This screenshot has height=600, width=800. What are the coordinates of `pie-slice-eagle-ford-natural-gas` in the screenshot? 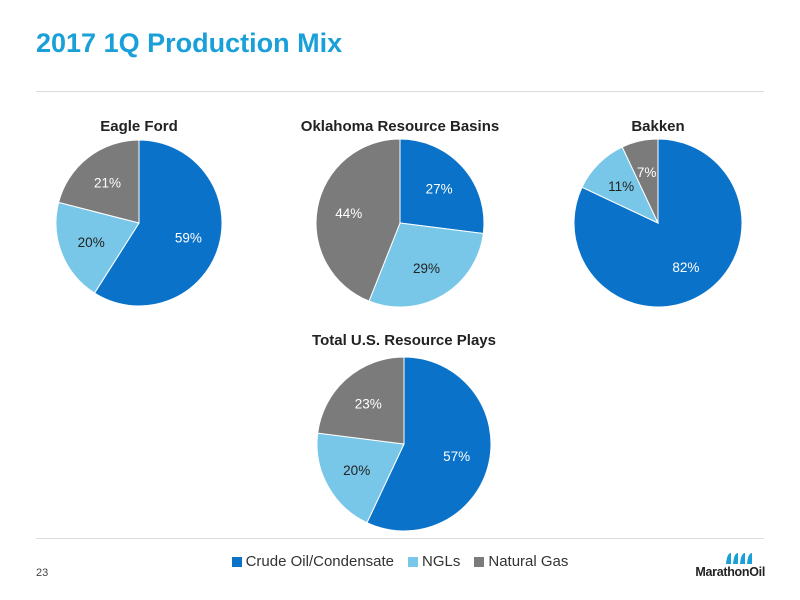 It's located at (99, 181).